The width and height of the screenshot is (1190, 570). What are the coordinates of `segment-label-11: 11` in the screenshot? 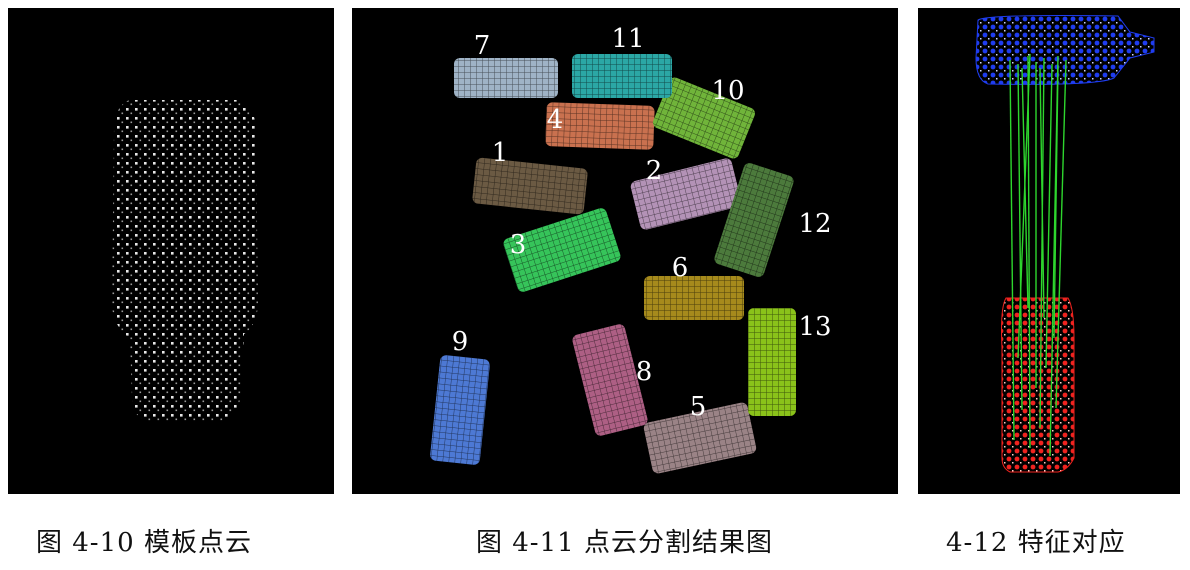 It's located at (627, 39).